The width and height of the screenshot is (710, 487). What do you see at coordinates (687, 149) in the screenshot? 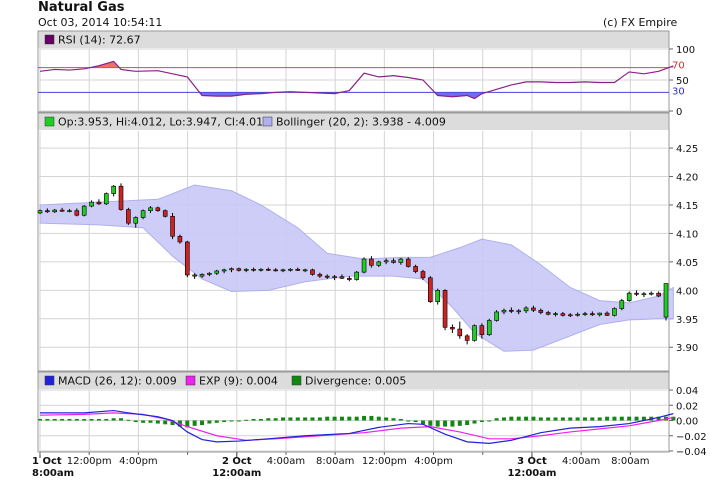
I see `price-tick-label-0: 4.25` at bounding box center [687, 149].